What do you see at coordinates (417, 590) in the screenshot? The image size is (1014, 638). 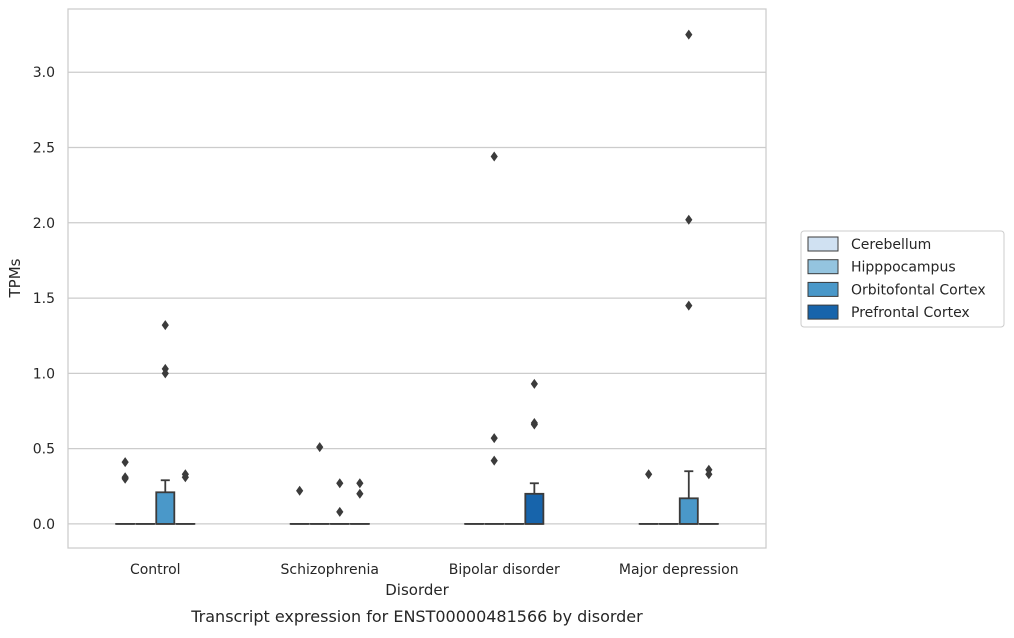 I see `x-axis-title: Disorder` at bounding box center [417, 590].